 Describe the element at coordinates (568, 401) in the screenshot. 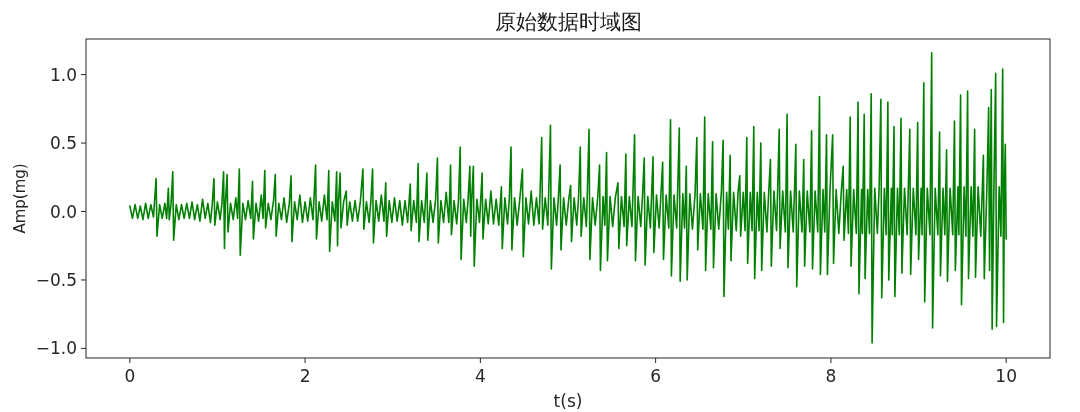

I see `x-axis-title: t(s)` at that location.